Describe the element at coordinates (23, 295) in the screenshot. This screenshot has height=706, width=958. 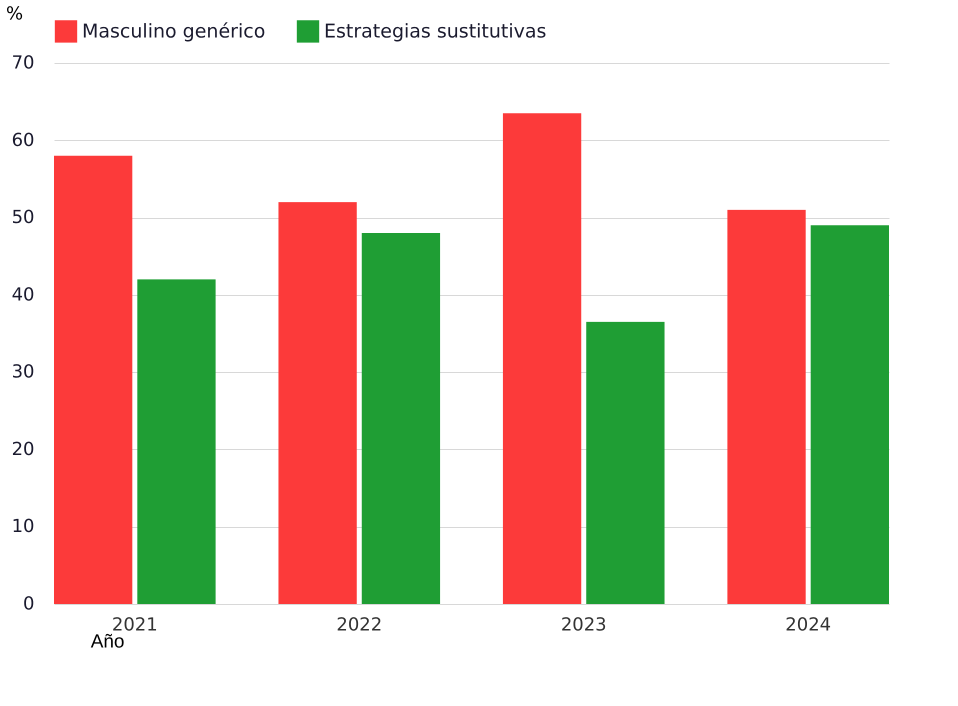
I see `y-tick-label: 40` at that location.